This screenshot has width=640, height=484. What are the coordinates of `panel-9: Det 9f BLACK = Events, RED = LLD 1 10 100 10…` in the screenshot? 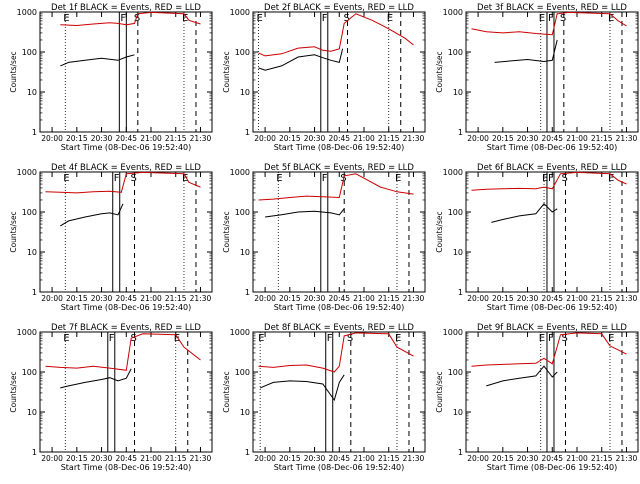 It's located at (537, 397).